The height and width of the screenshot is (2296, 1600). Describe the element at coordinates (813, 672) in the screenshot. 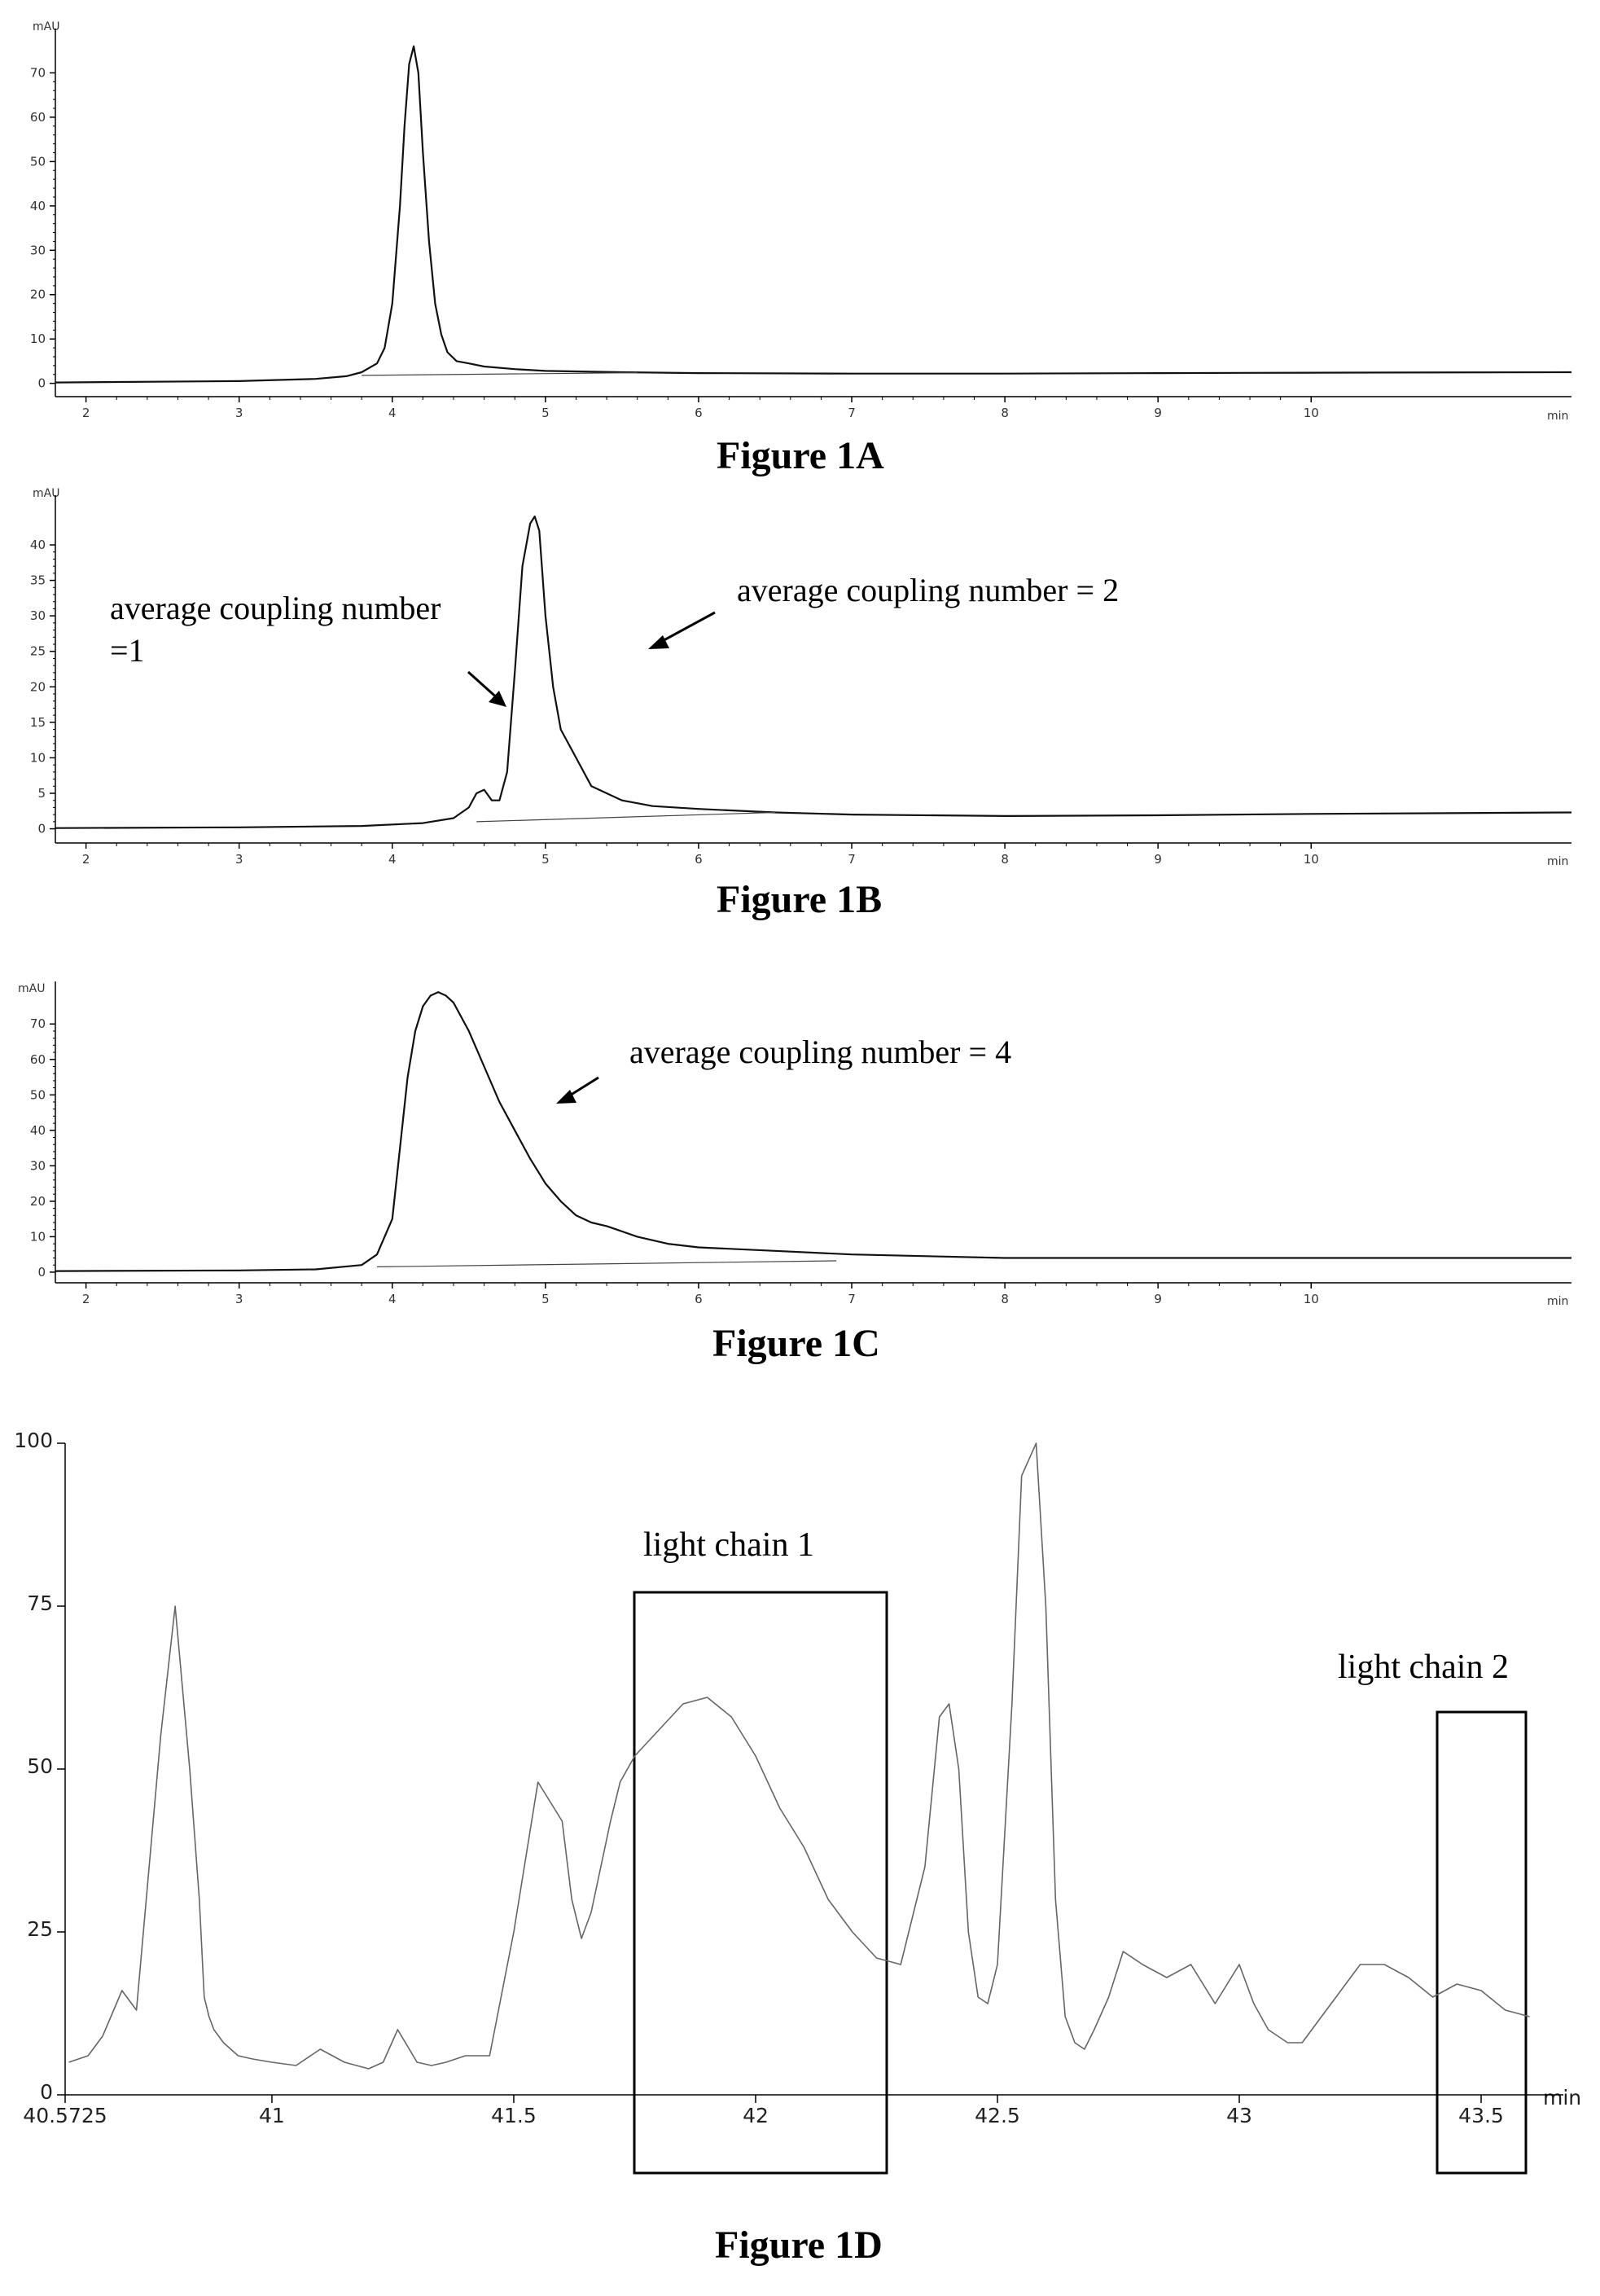

I see `fig-2-chromatogram-trace` at that location.